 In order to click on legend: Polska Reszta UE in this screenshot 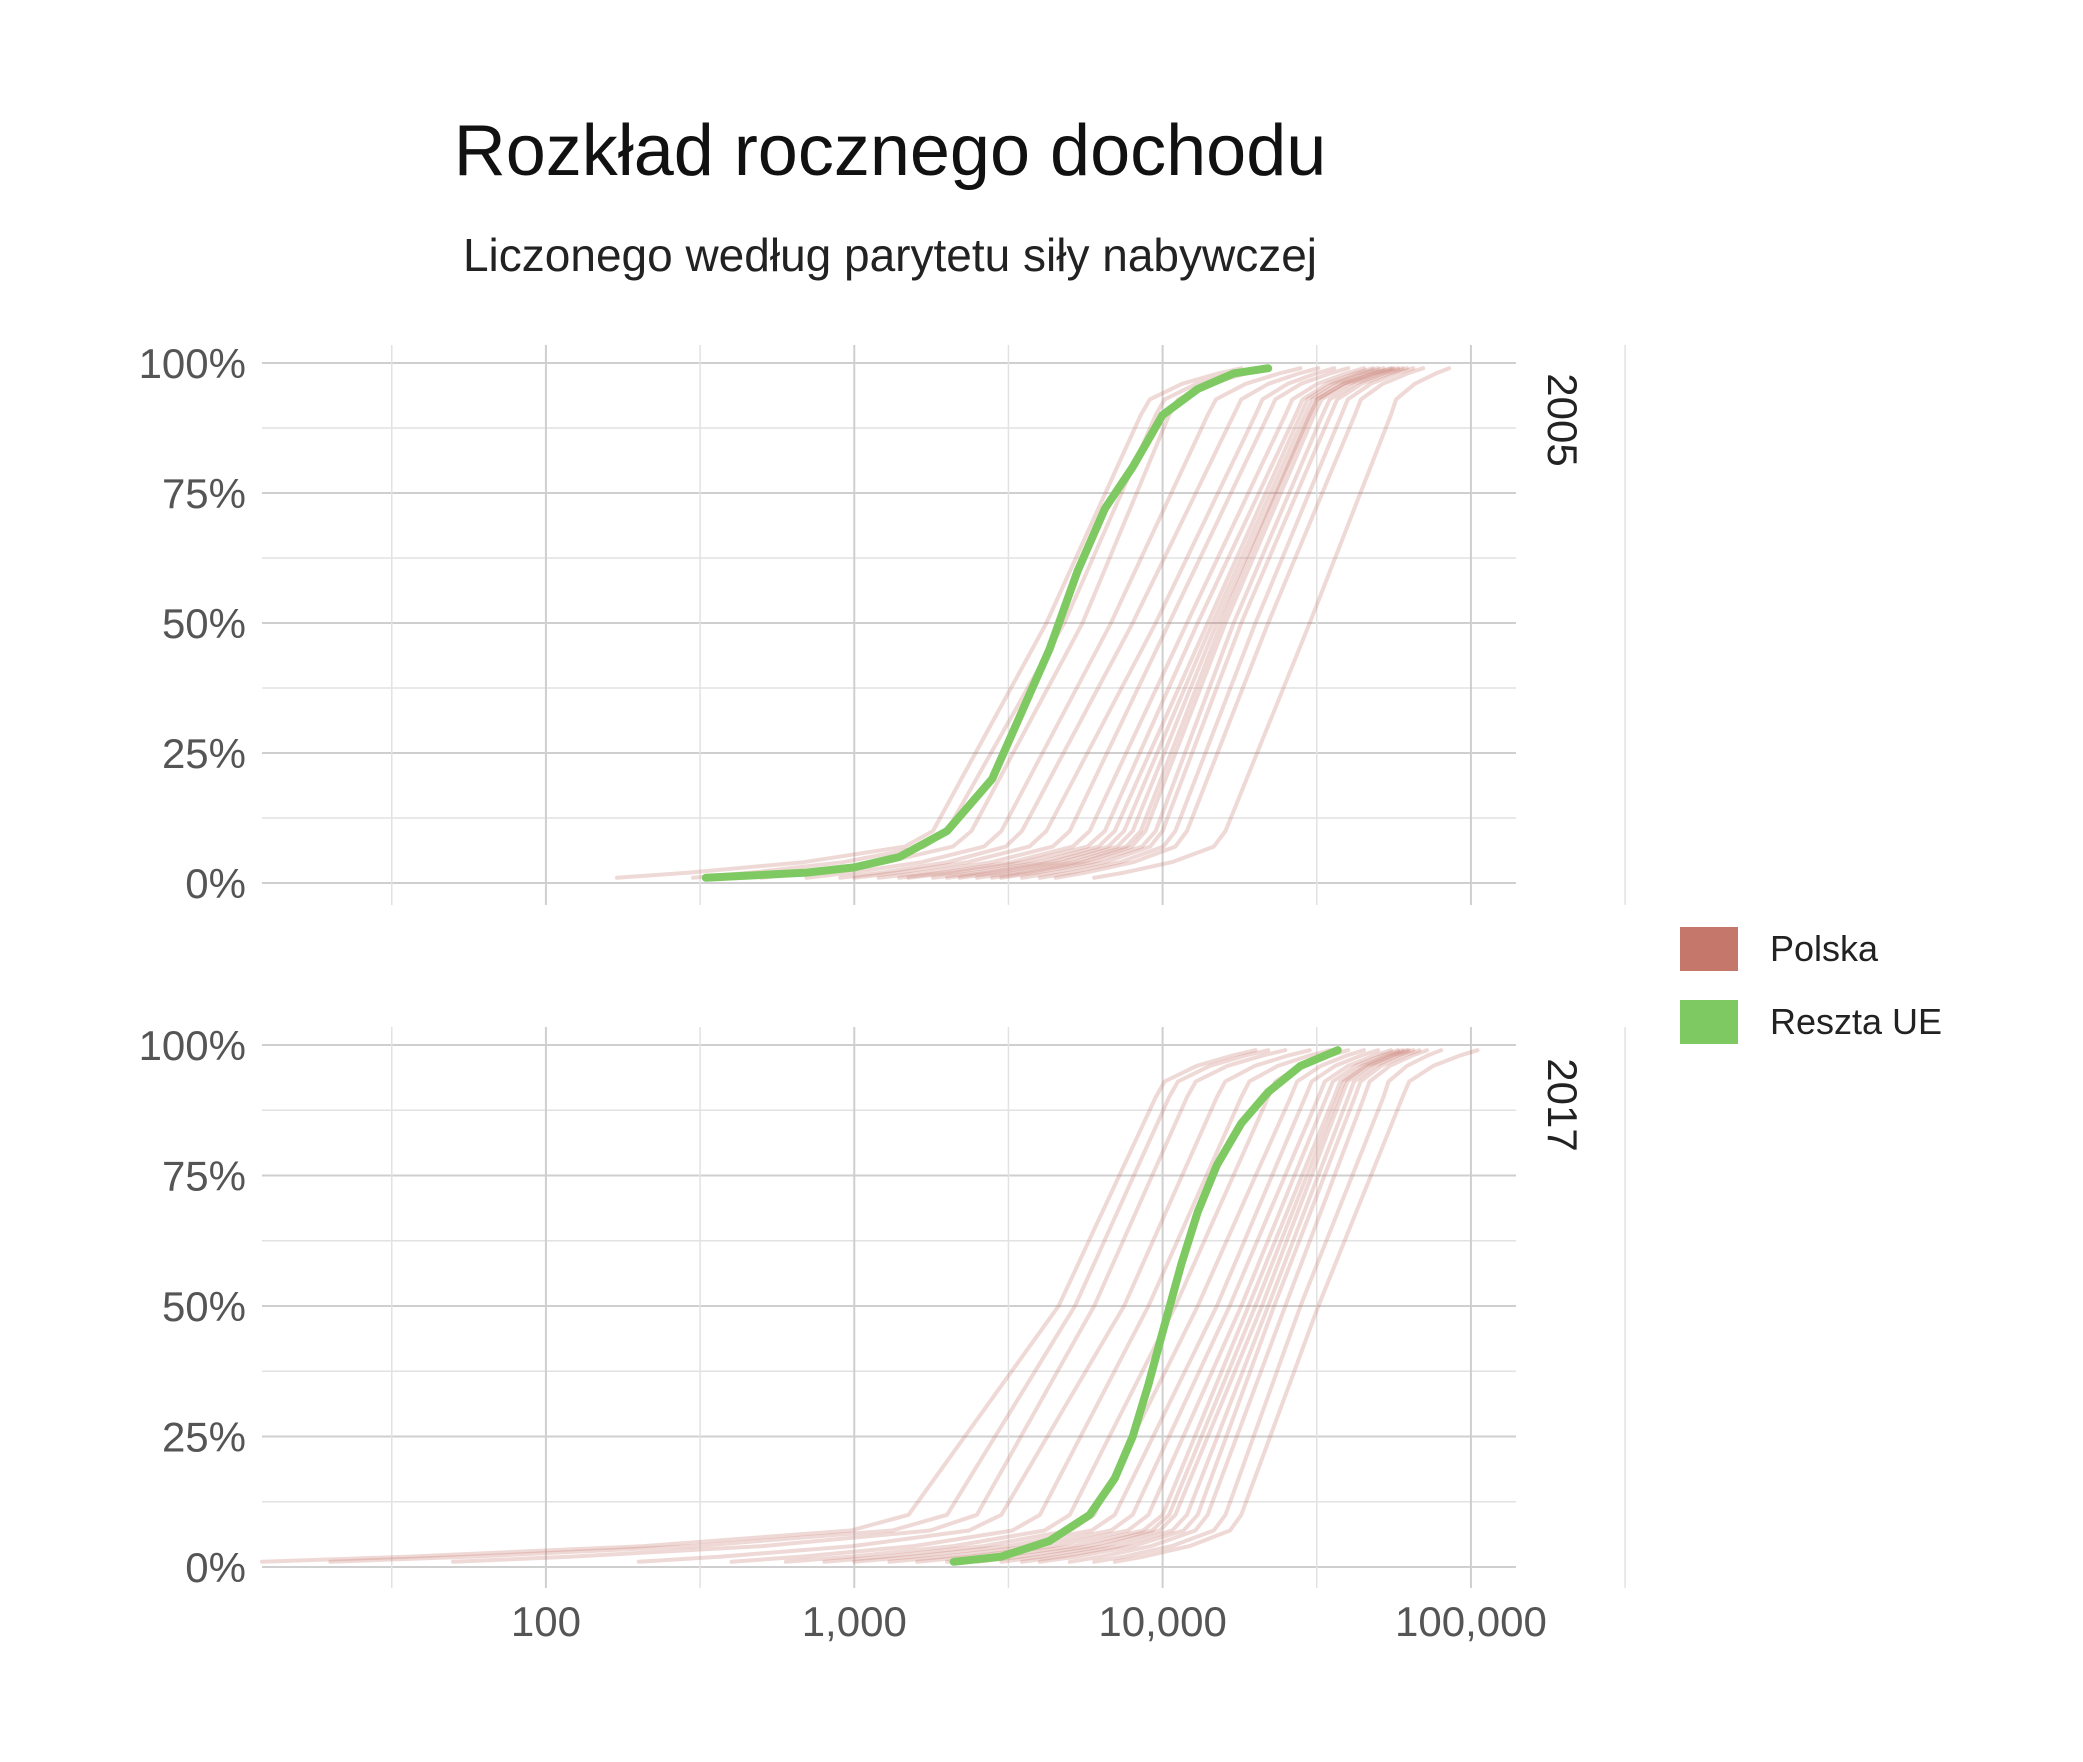, I will do `click(1811, 993)`.